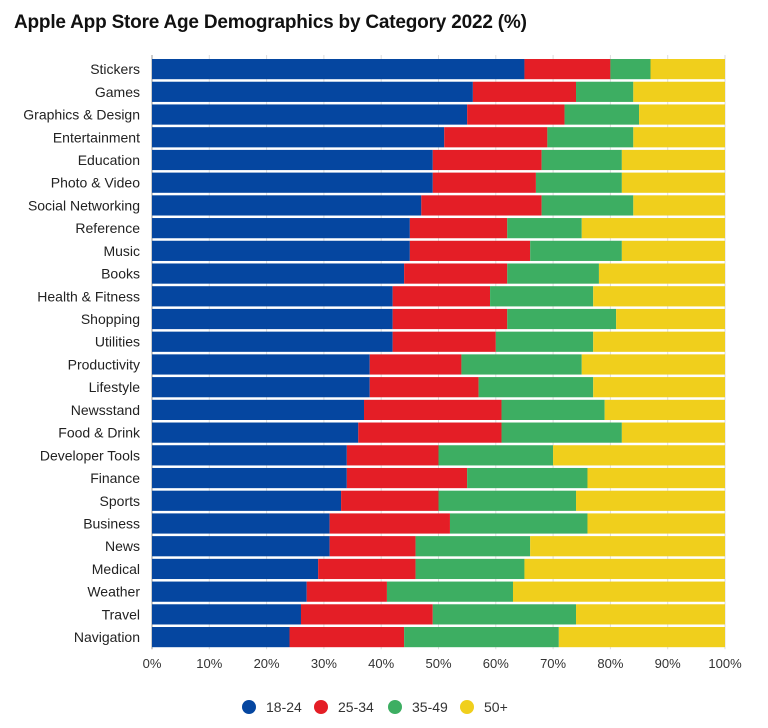  Describe the element at coordinates (725, 663) in the screenshot. I see `x-tick-label: 100%` at that location.